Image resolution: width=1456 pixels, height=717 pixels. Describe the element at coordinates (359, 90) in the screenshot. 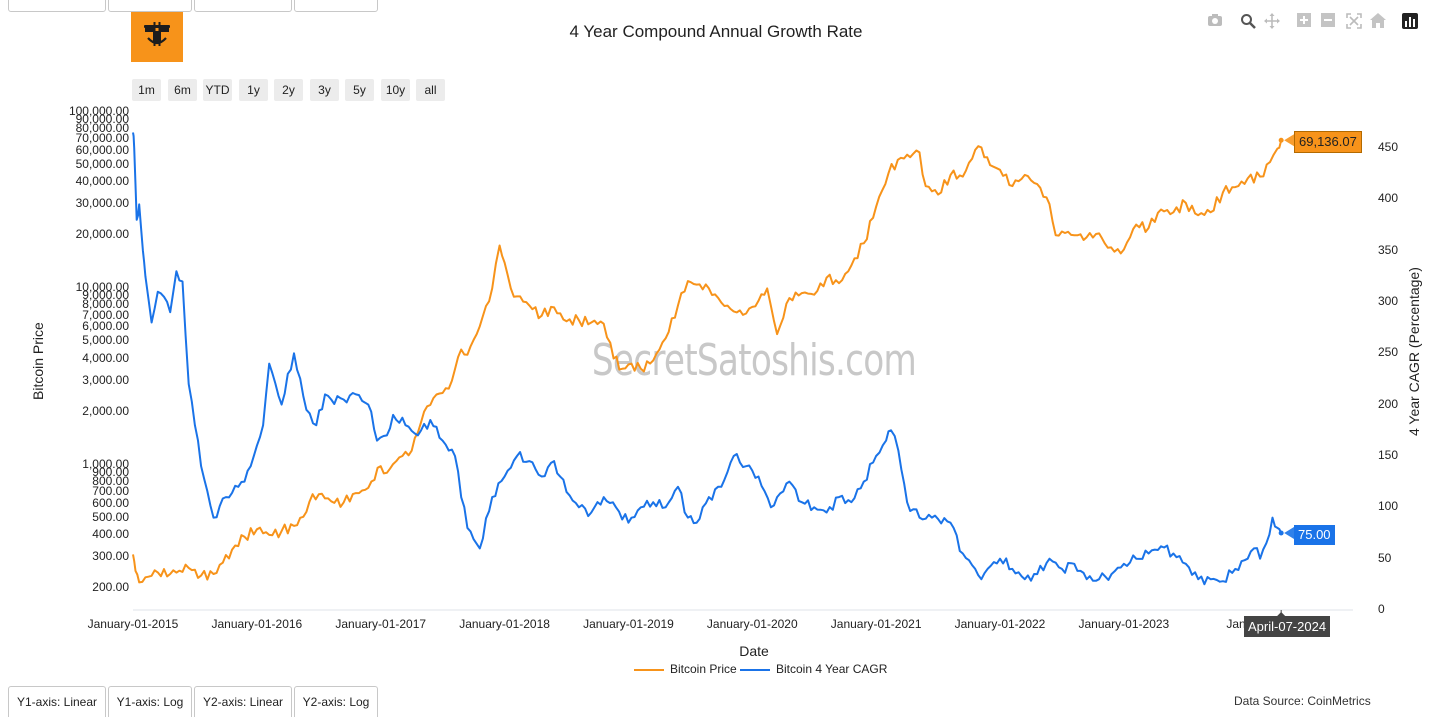

I see `range-button-5y: 5y` at that location.